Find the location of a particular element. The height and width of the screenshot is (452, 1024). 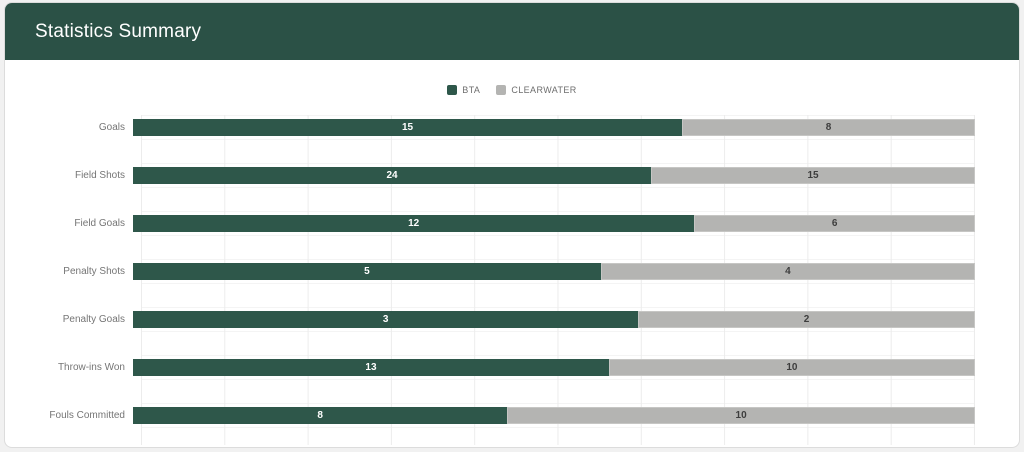

bar-track: 24 15 is located at coordinates (554, 175).